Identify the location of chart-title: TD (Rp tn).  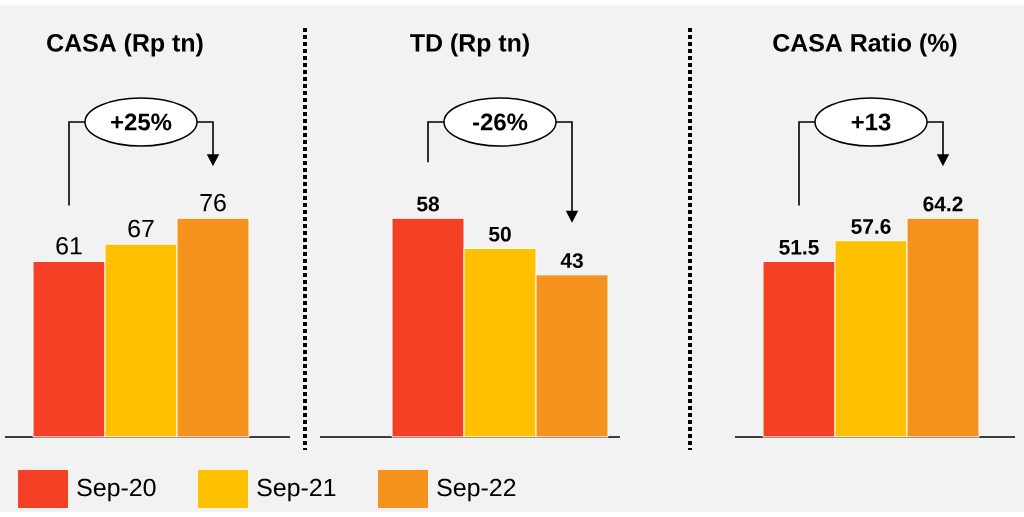
(469, 45).